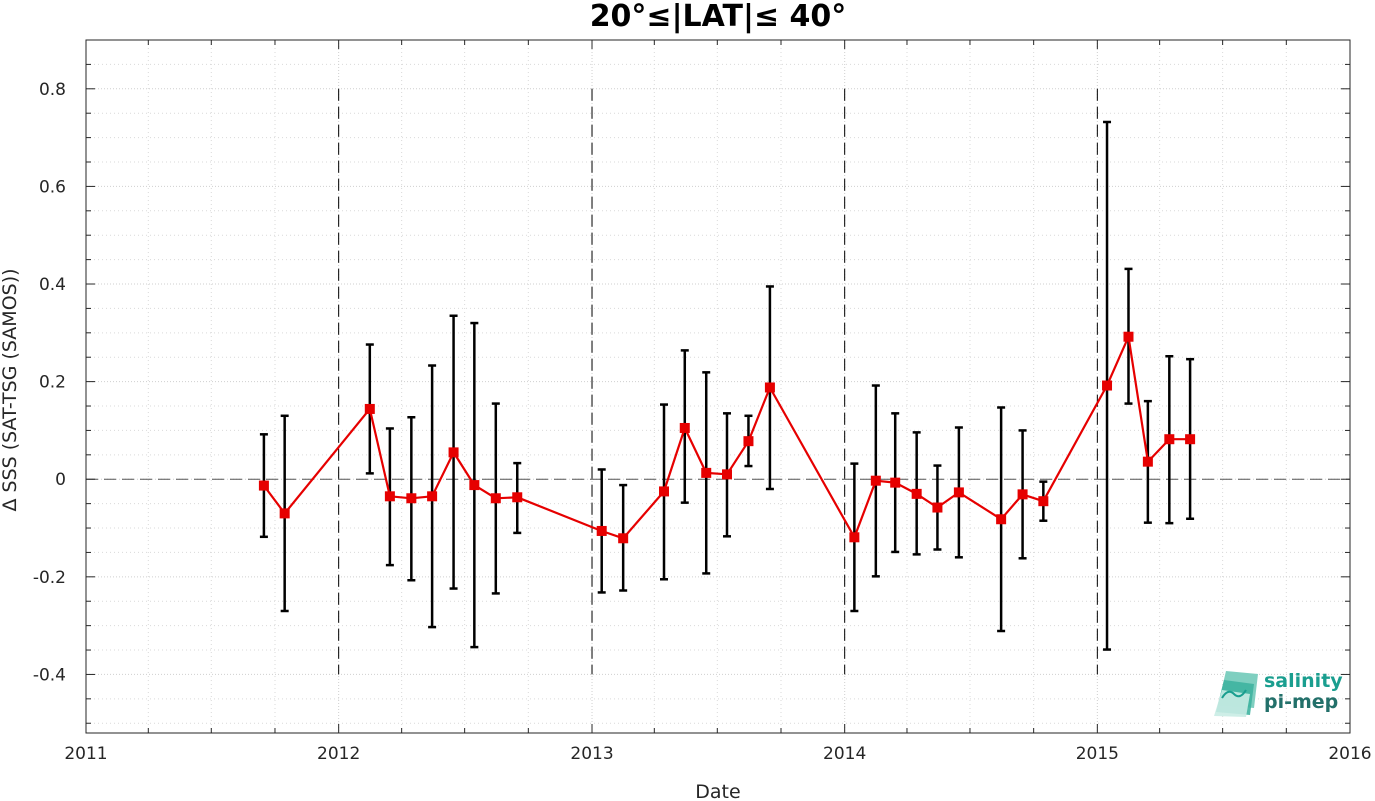 This screenshot has width=1375, height=801. Describe the element at coordinates (844, 754) in the screenshot. I see `x-tick-label: 2014` at that location.